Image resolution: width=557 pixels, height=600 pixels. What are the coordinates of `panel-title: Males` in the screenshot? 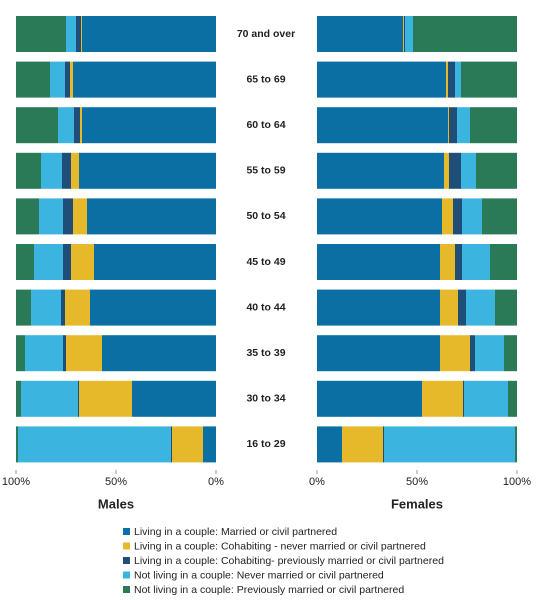 It's located at (116, 503).